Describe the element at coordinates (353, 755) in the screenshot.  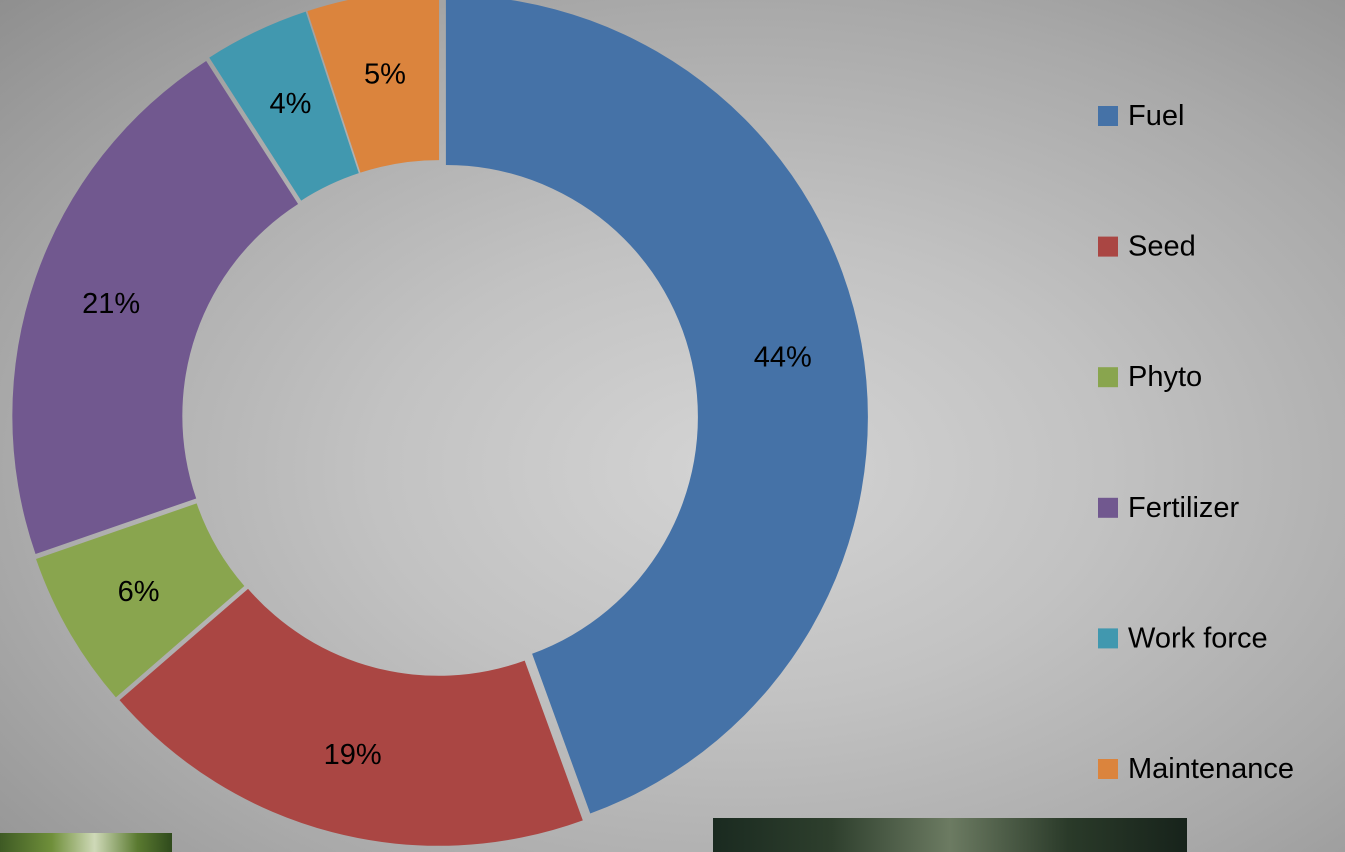
I see `slice-label-seed: 19%` at that location.